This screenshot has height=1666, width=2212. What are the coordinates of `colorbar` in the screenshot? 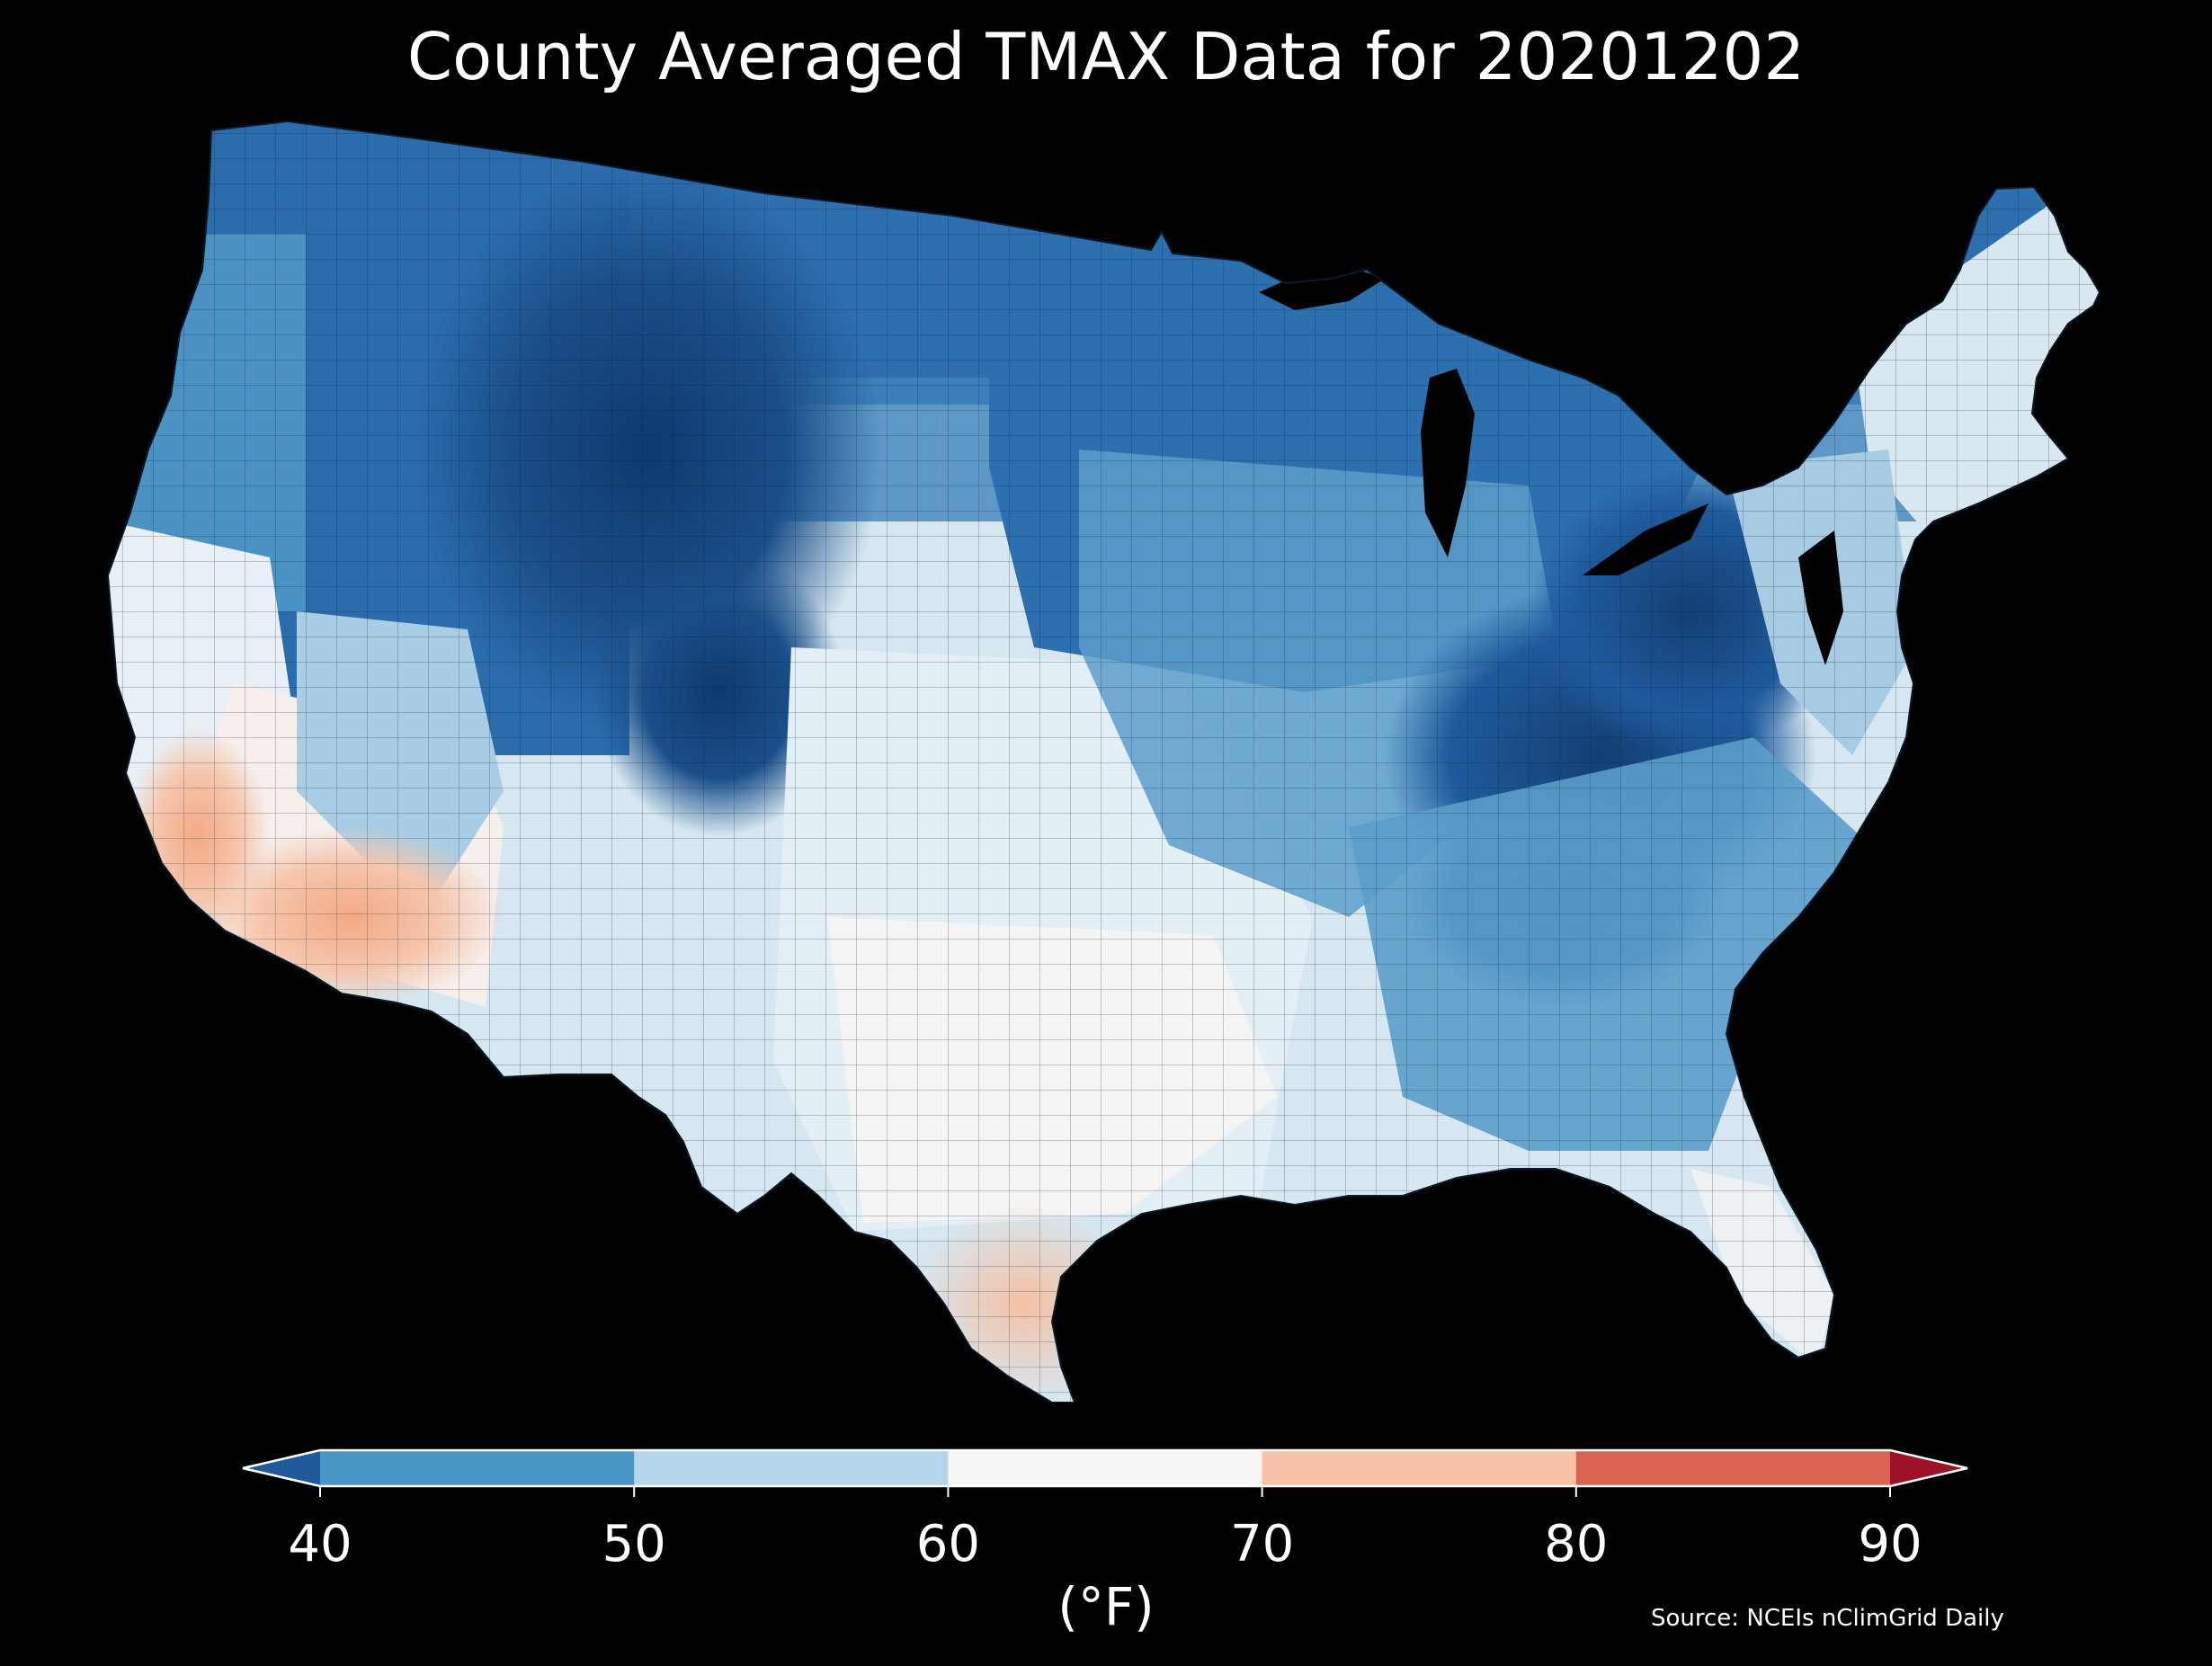 It's located at (1105, 1473).